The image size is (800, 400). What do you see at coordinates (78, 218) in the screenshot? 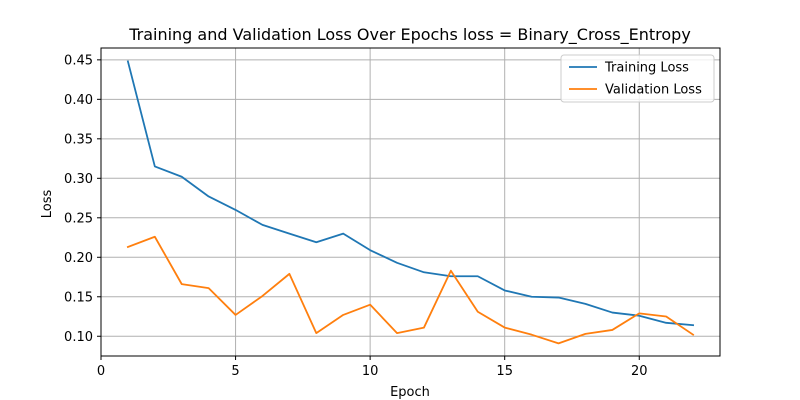
I see `y-tick-label: 0.25` at bounding box center [78, 218].